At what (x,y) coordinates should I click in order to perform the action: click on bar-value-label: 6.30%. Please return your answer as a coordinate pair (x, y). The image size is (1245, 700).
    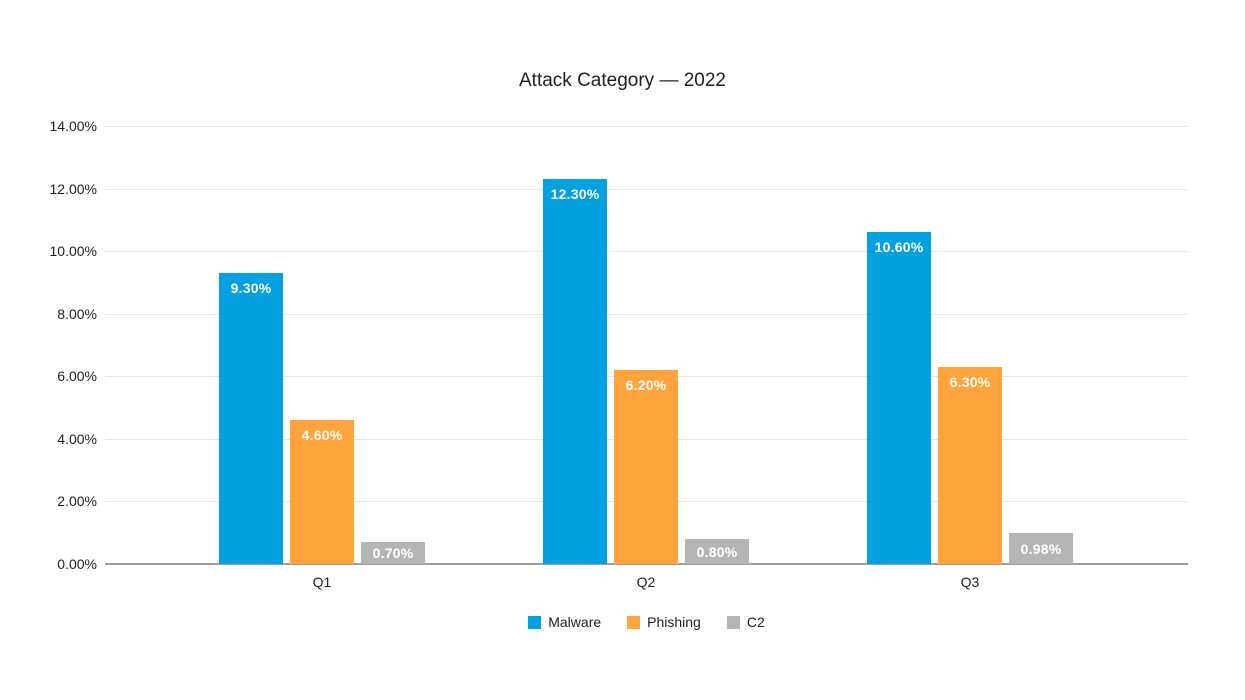
    Looking at the image, I should click on (970, 382).